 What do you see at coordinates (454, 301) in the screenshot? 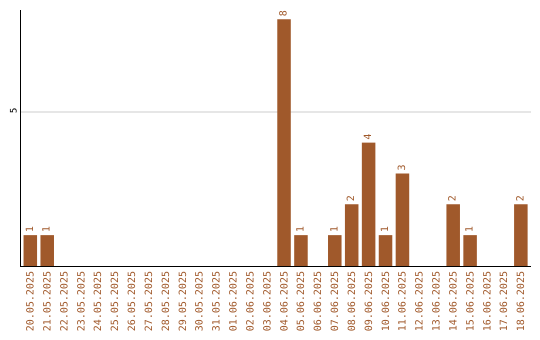
I see `x-tick-label: 14.06.2025` at bounding box center [454, 301].